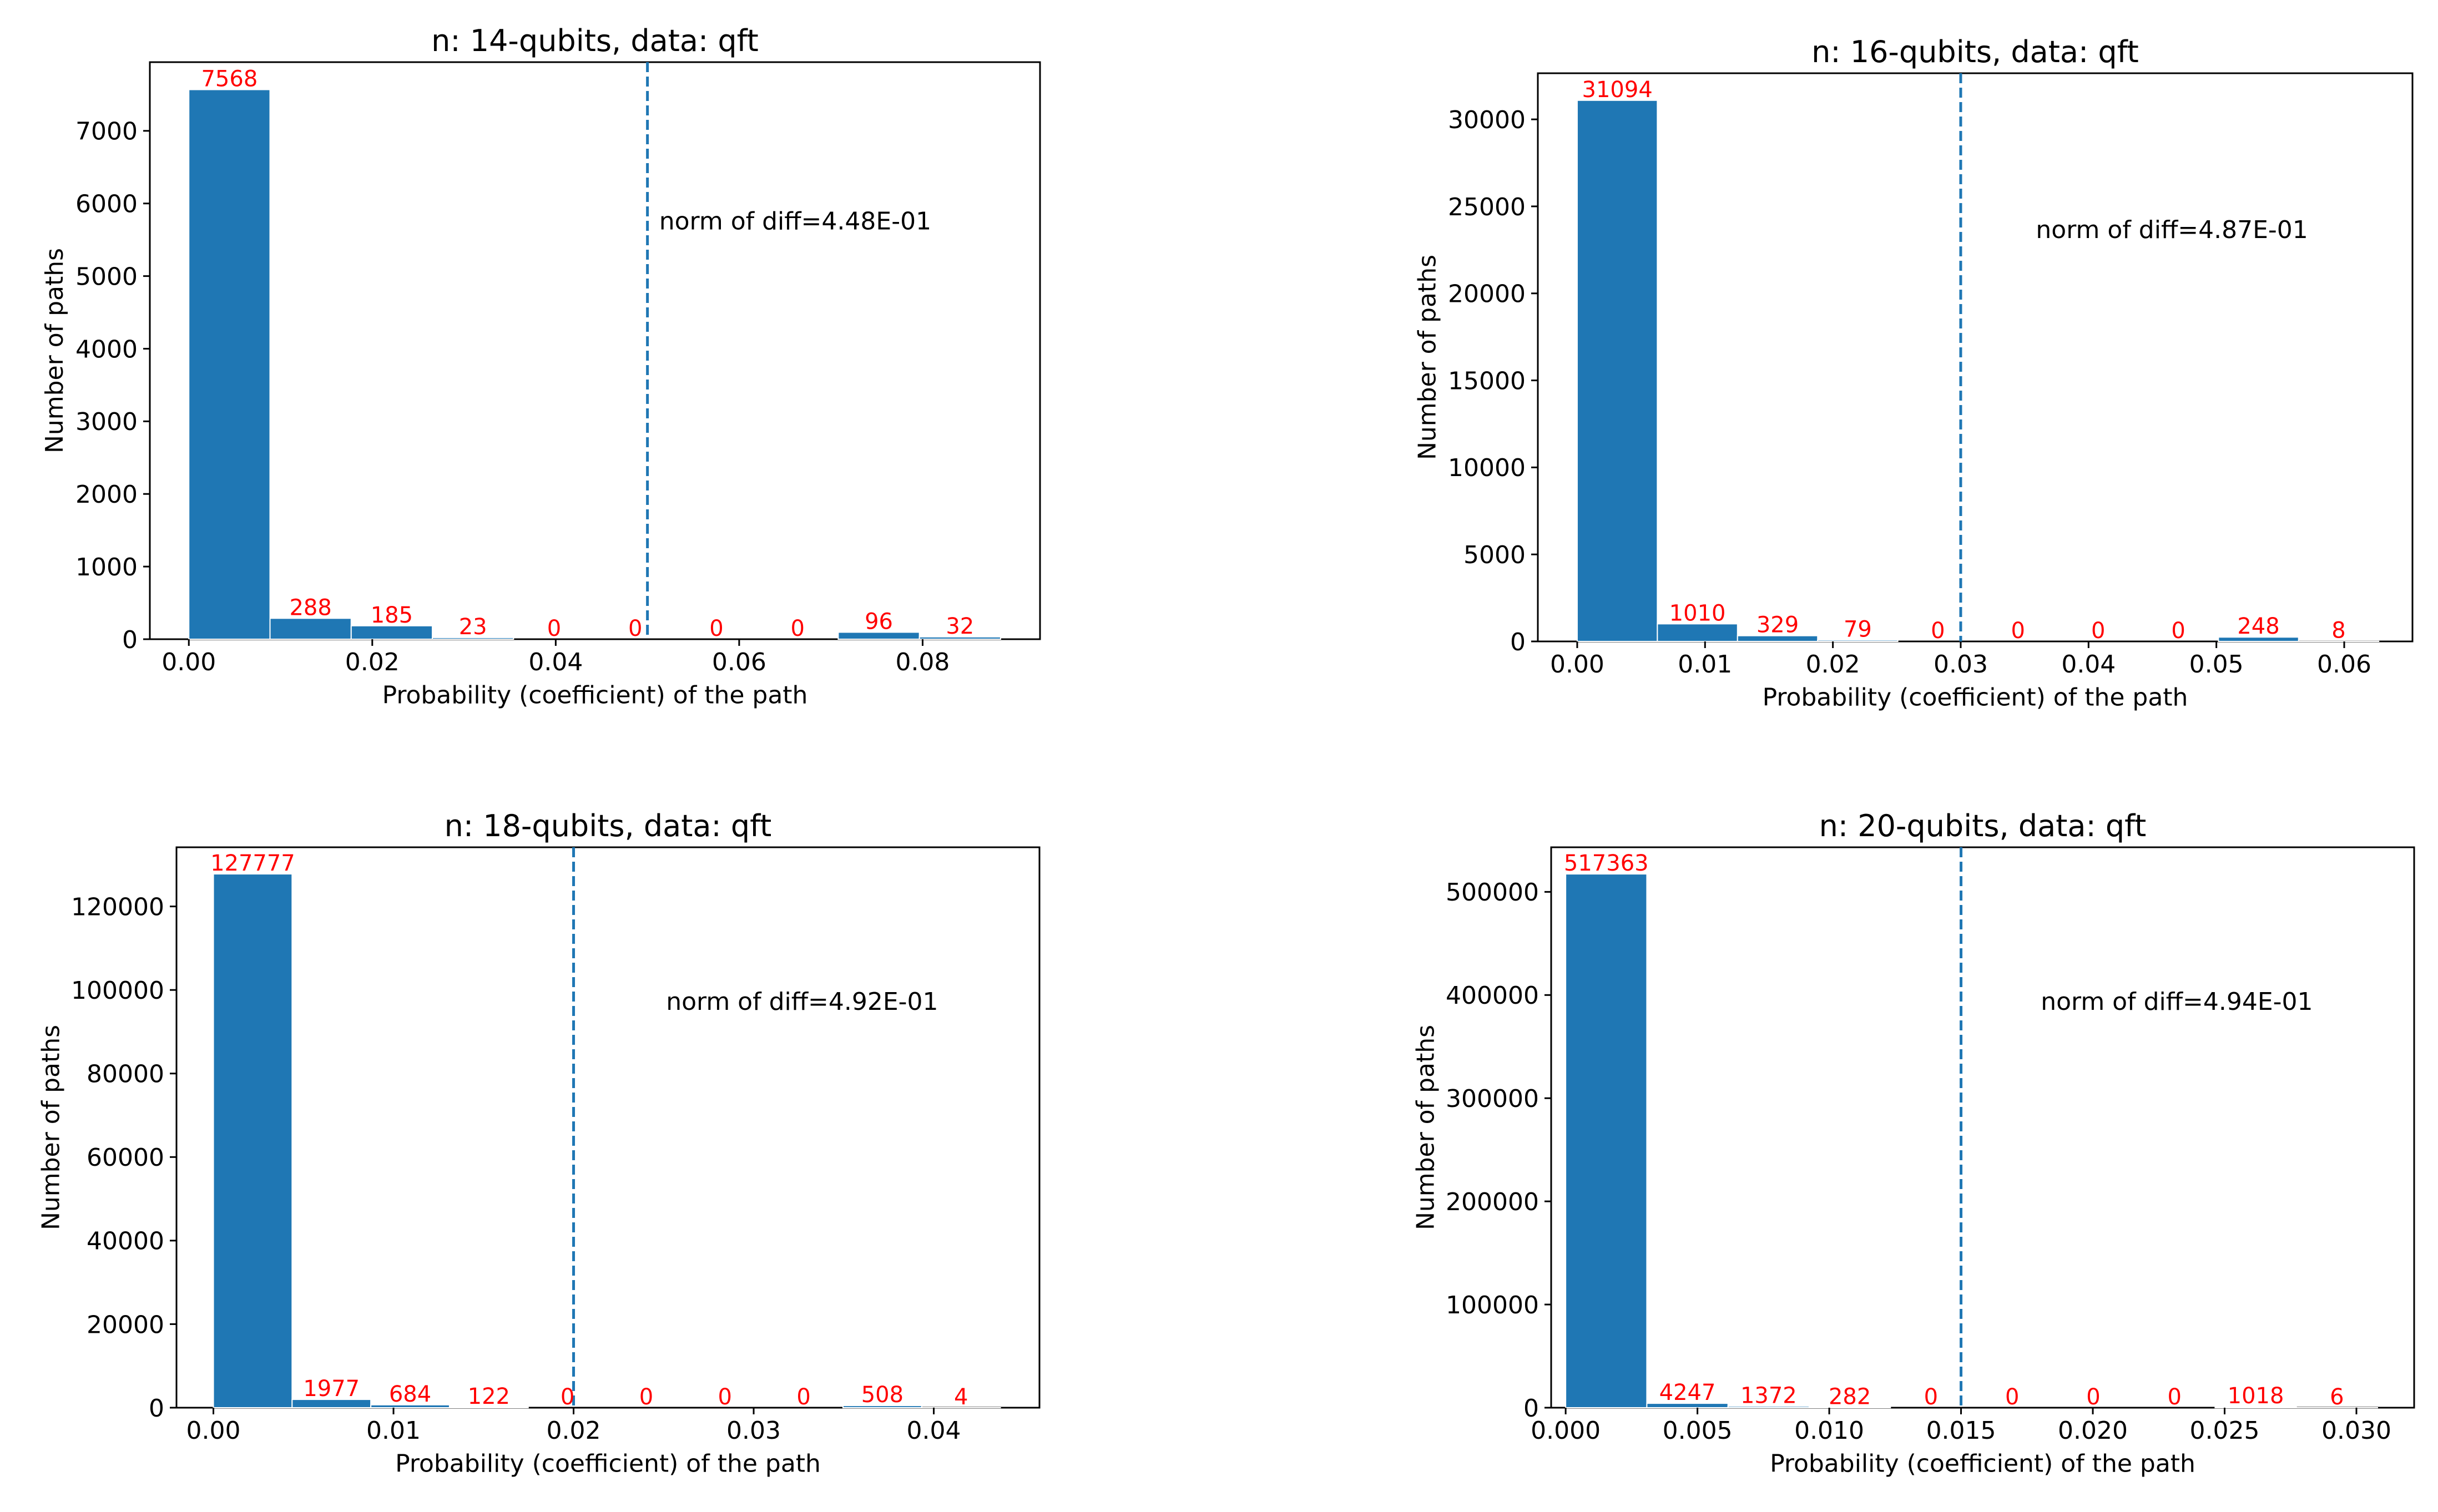  I want to click on y-tick-label: 15000, so click(1487, 381).